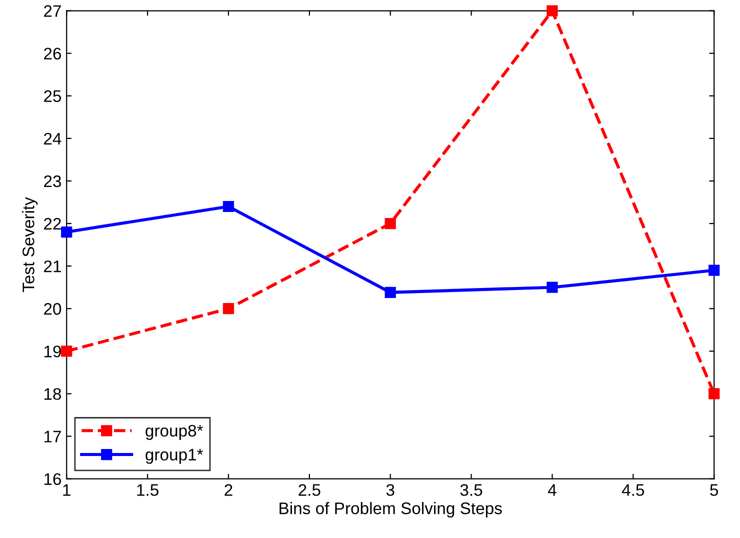 This screenshot has width=740, height=538. What do you see at coordinates (66, 490) in the screenshot?
I see `x-tick-label: 1` at bounding box center [66, 490].